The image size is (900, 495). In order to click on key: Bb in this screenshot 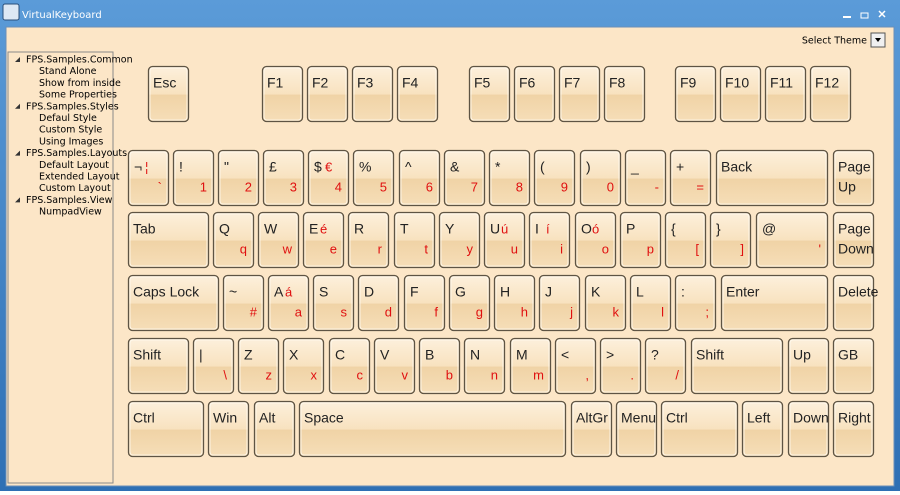, I will do `click(439, 366)`.